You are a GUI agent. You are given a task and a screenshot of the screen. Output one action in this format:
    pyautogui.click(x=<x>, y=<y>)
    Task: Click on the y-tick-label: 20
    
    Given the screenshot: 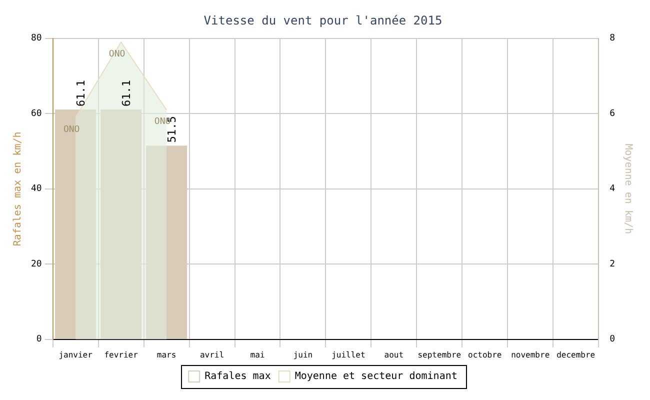 What is the action you would take?
    pyautogui.click(x=36, y=264)
    